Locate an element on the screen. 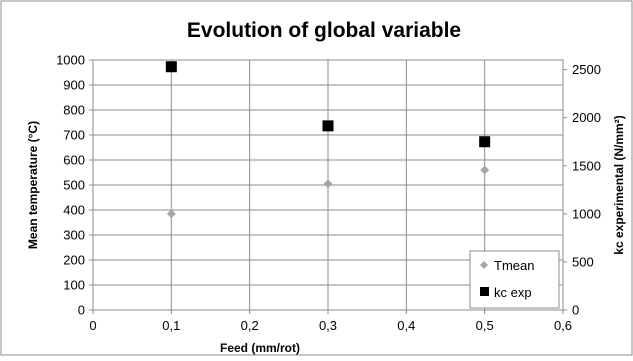 The image size is (633, 361). y2-tick-label: 2500 is located at coordinates (586, 69).